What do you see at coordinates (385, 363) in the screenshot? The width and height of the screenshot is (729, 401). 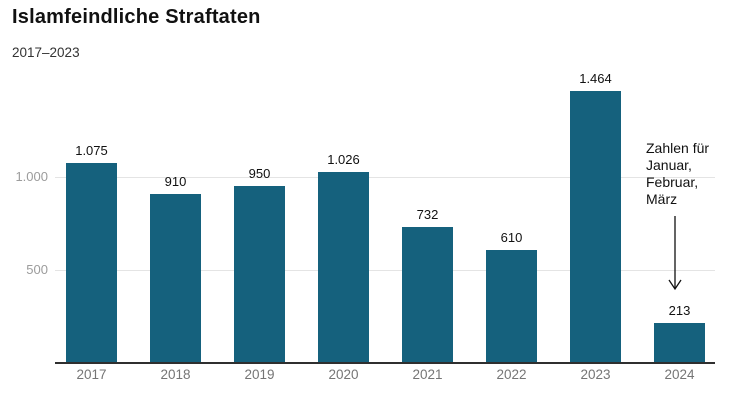 I see `x-axis-line` at bounding box center [385, 363].